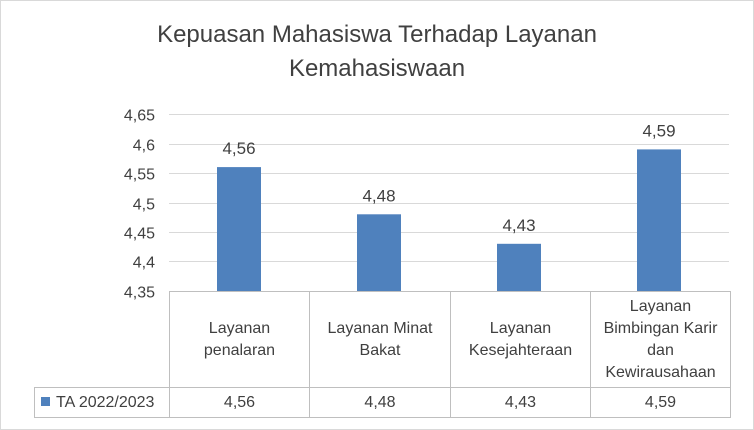  I want to click on category-label: Layanan penalaran, so click(239, 339).